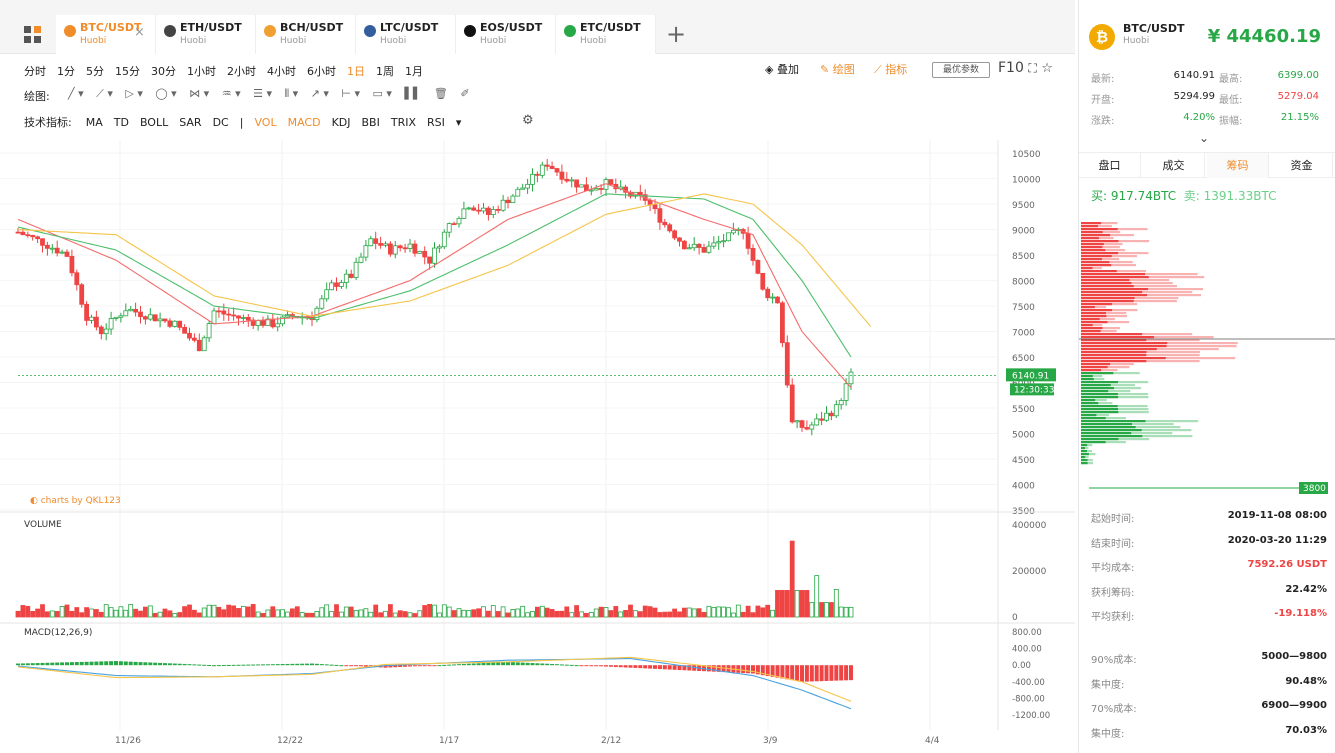  I want to click on indicator-rsi: RSI, so click(436, 122).